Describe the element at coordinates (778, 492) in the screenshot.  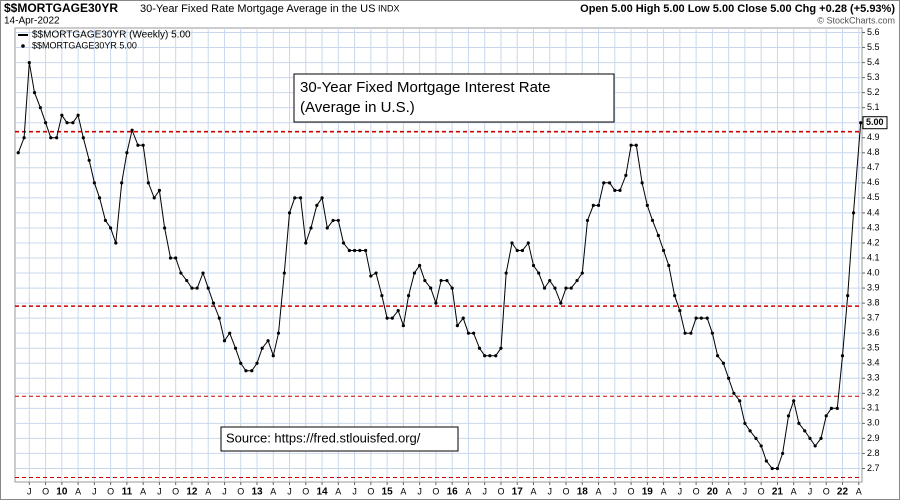
I see `x-tick-label: 21` at that location.